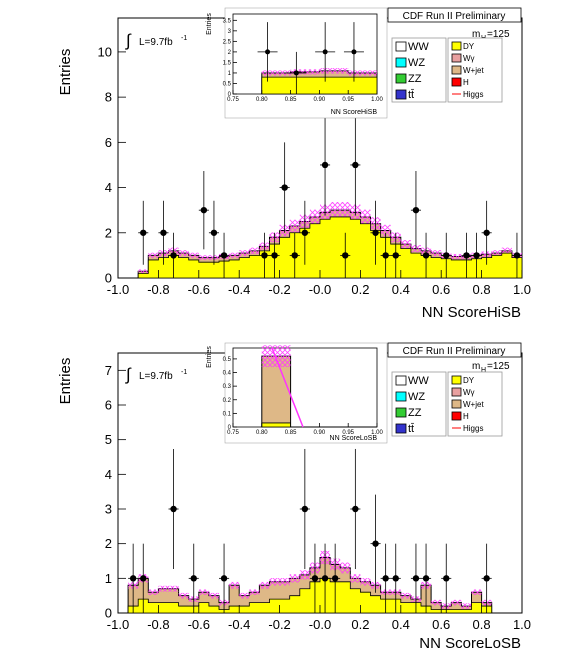 The image size is (567, 667). What do you see at coordinates (320, 433) in the screenshot?
I see `x-tick-label: 0.90` at bounding box center [320, 433].